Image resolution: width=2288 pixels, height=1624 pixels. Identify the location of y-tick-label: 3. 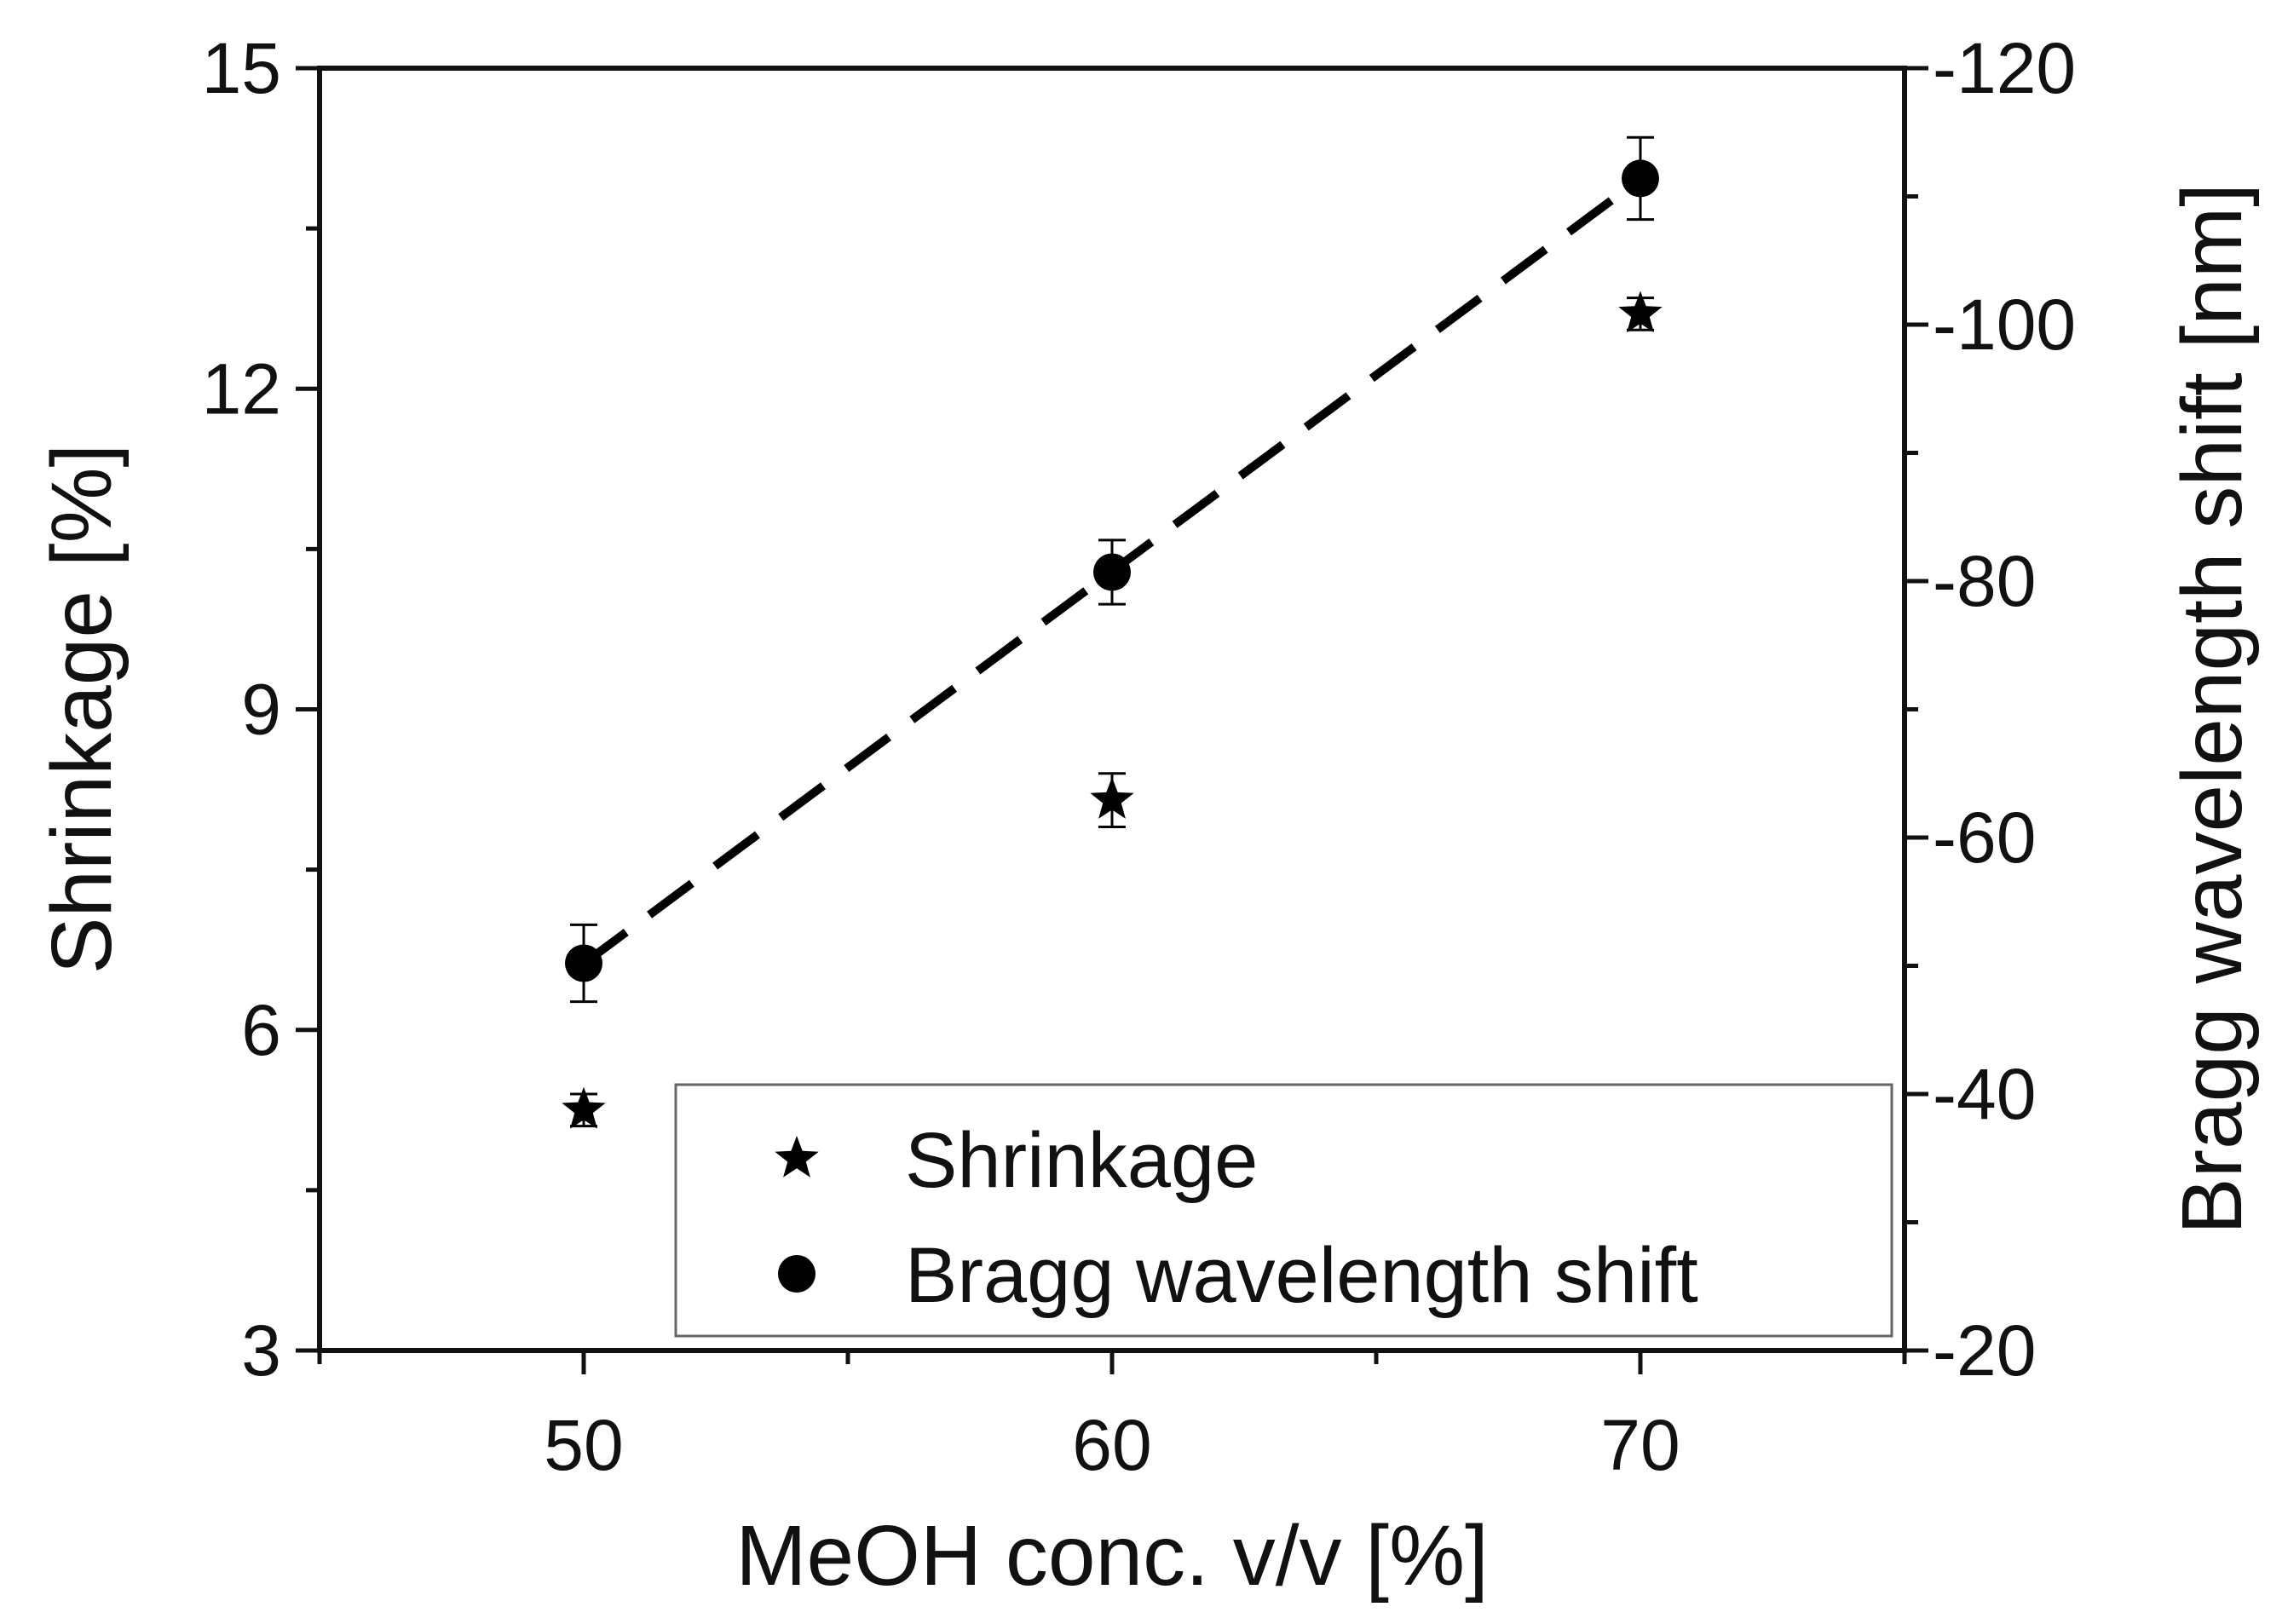
(261, 1350).